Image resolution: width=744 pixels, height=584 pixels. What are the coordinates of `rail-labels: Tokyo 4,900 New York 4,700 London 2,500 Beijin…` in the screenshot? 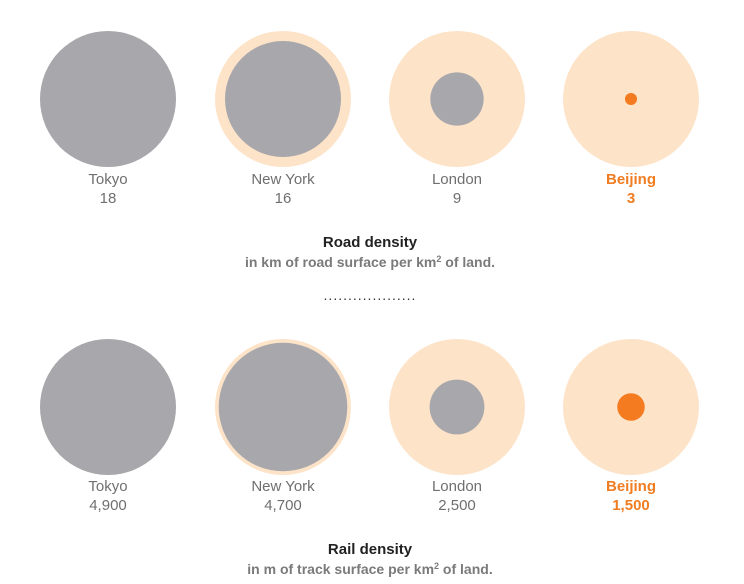 It's located at (372, 496).